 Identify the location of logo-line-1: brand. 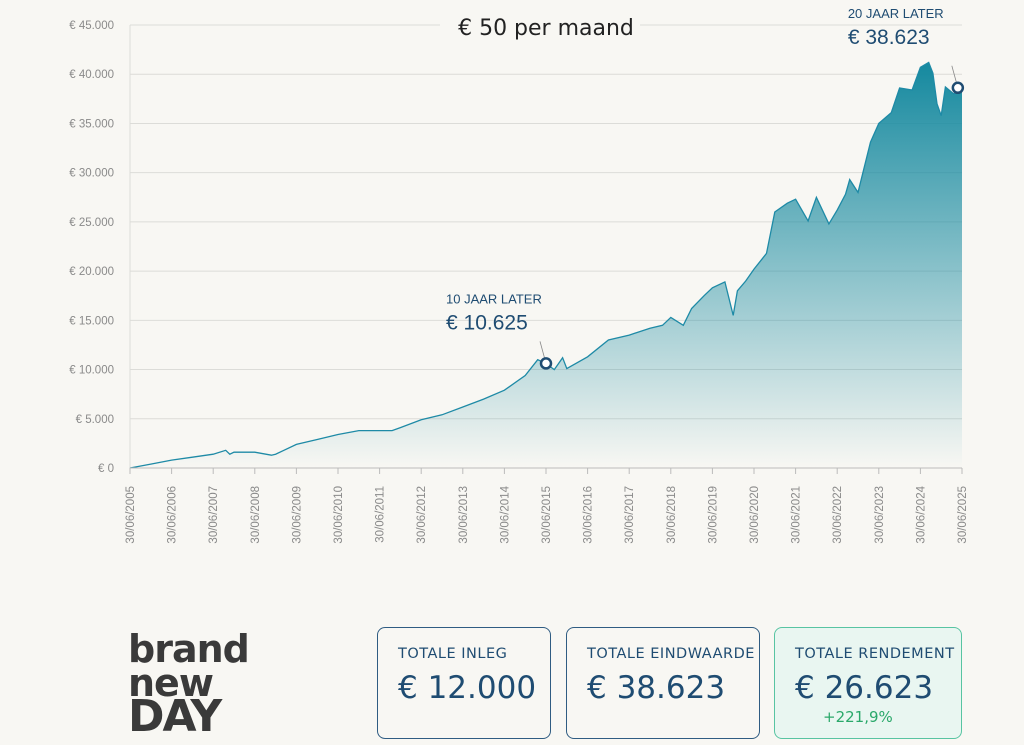
(189, 649).